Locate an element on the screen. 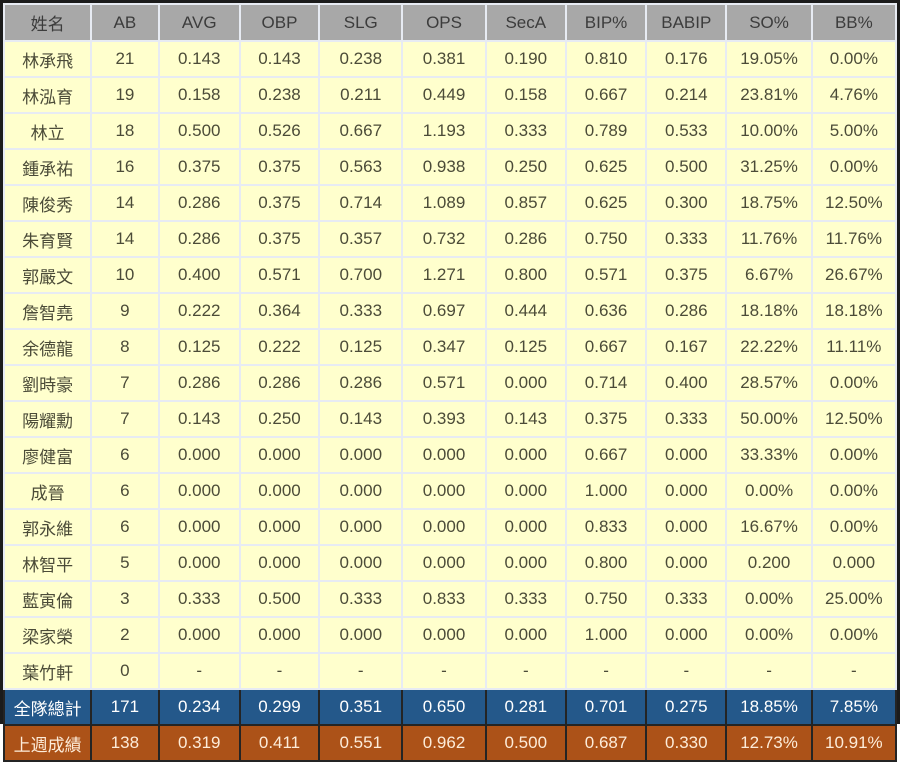 This screenshot has height=762, width=900. stat-cell: 0.625 is located at coordinates (606, 167).